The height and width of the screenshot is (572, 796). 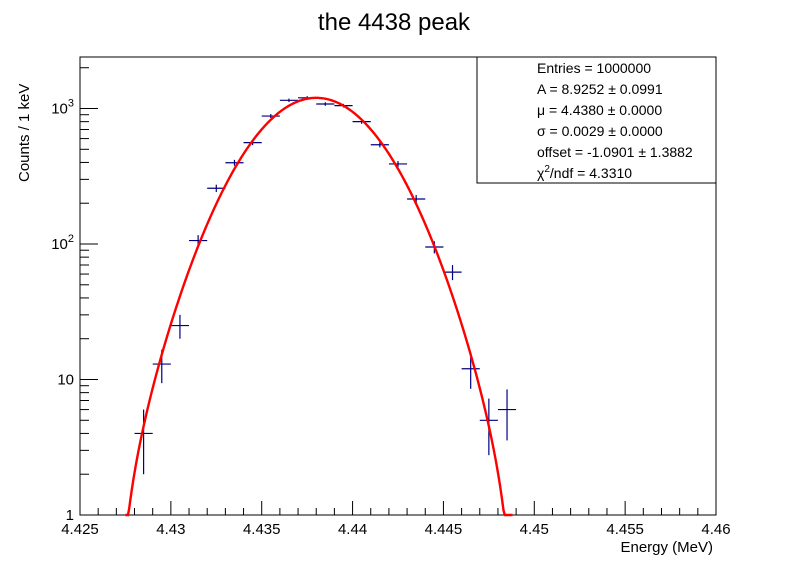 I want to click on x-tick-label: 4.425, so click(x=80, y=529).